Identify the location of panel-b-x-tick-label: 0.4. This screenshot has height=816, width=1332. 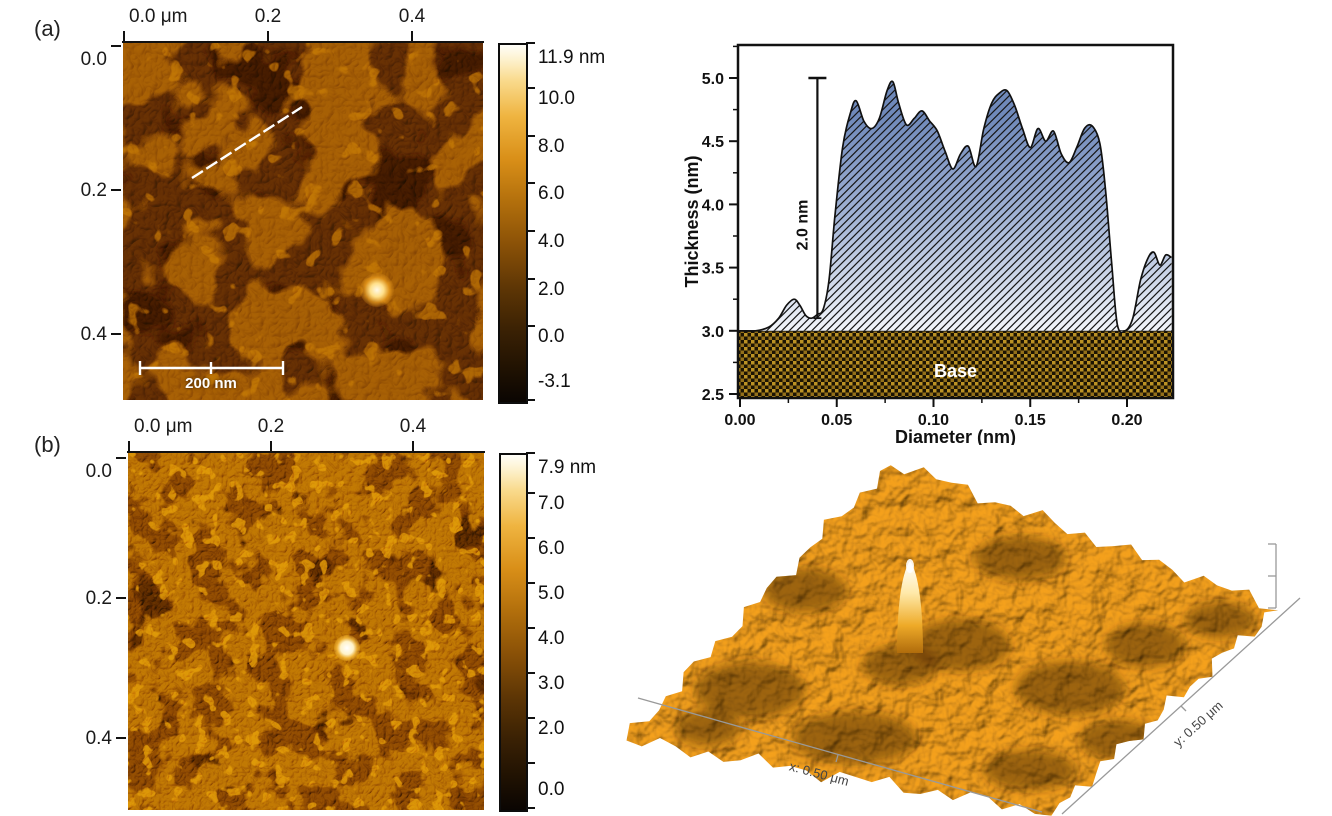
(413, 426).